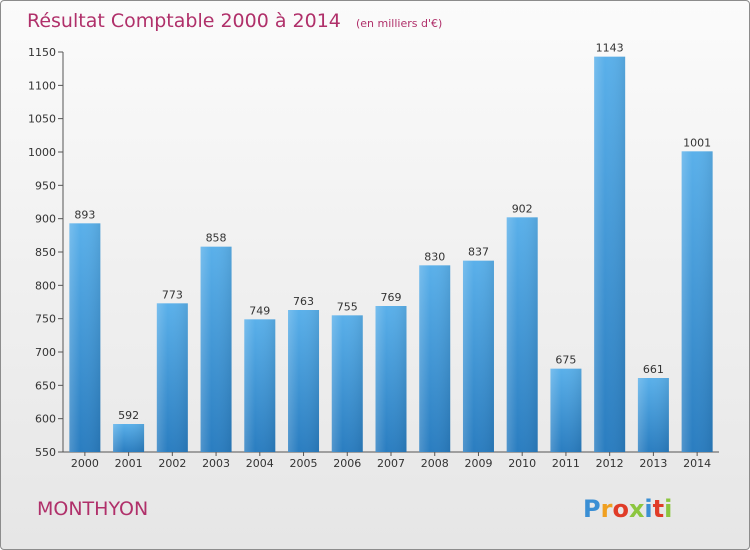 This screenshot has width=750, height=550. Describe the element at coordinates (259, 310) in the screenshot. I see `bar-value-label: 749` at that location.